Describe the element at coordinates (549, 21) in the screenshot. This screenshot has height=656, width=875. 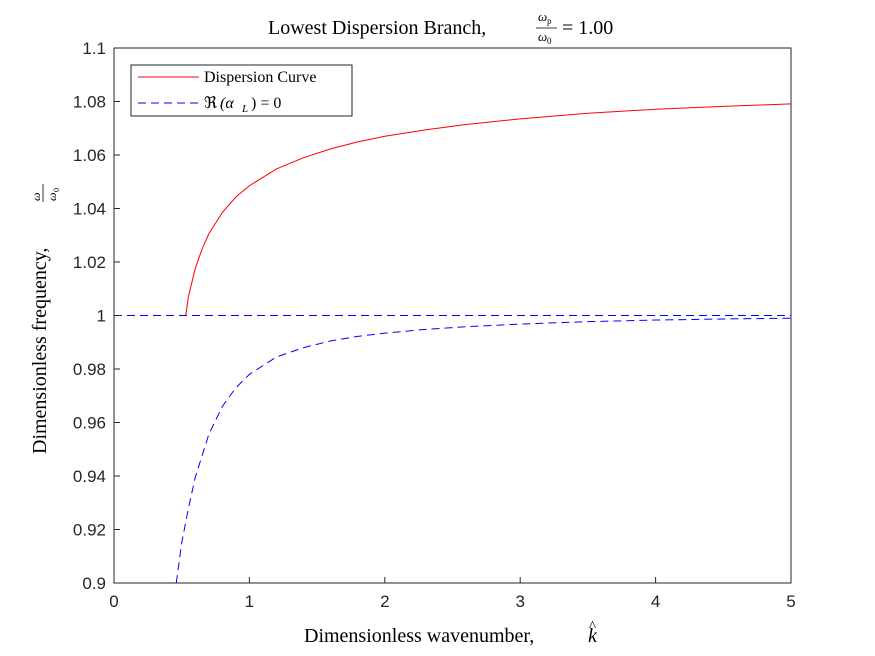
I see `title-frac-num-sub: p` at that location.